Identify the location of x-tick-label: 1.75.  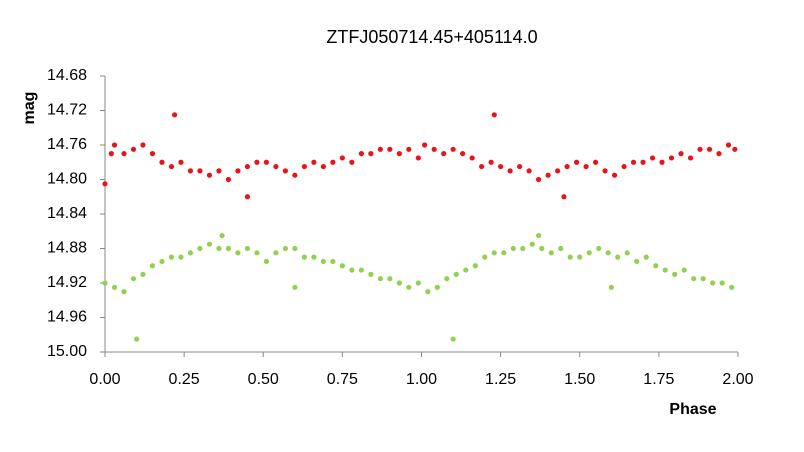
(658, 379).